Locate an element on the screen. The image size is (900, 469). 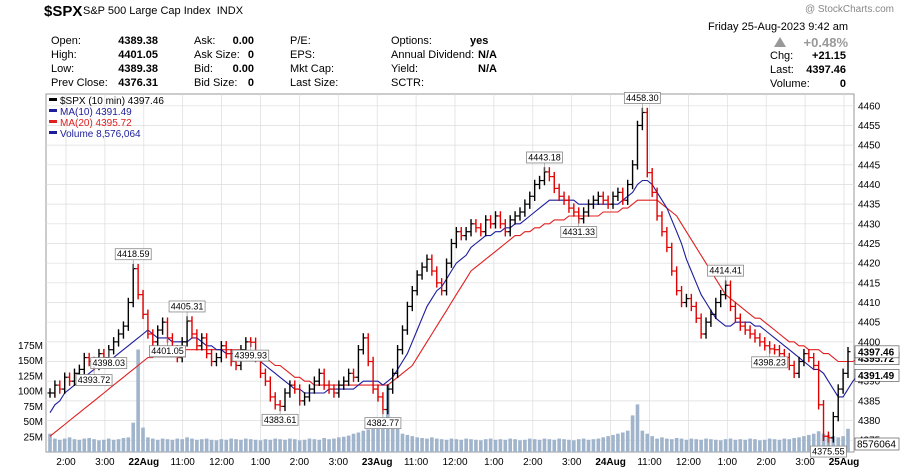
last-price-tag-label: 4397.46 is located at coordinates (876, 352).